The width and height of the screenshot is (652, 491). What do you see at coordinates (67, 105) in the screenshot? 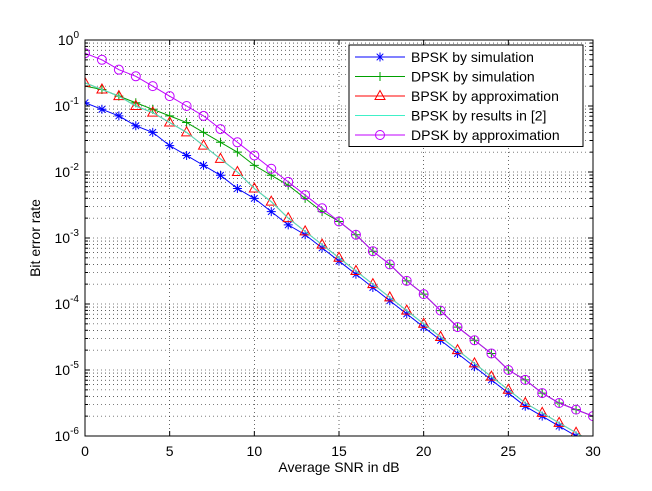
I see `y-tick-label: 10⁻¹` at bounding box center [67, 105].